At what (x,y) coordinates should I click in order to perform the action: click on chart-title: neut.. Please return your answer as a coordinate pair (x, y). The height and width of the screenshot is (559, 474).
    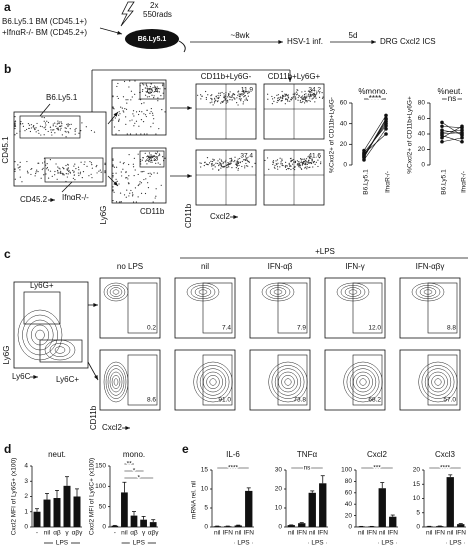
    Looking at the image, I should click on (57, 454).